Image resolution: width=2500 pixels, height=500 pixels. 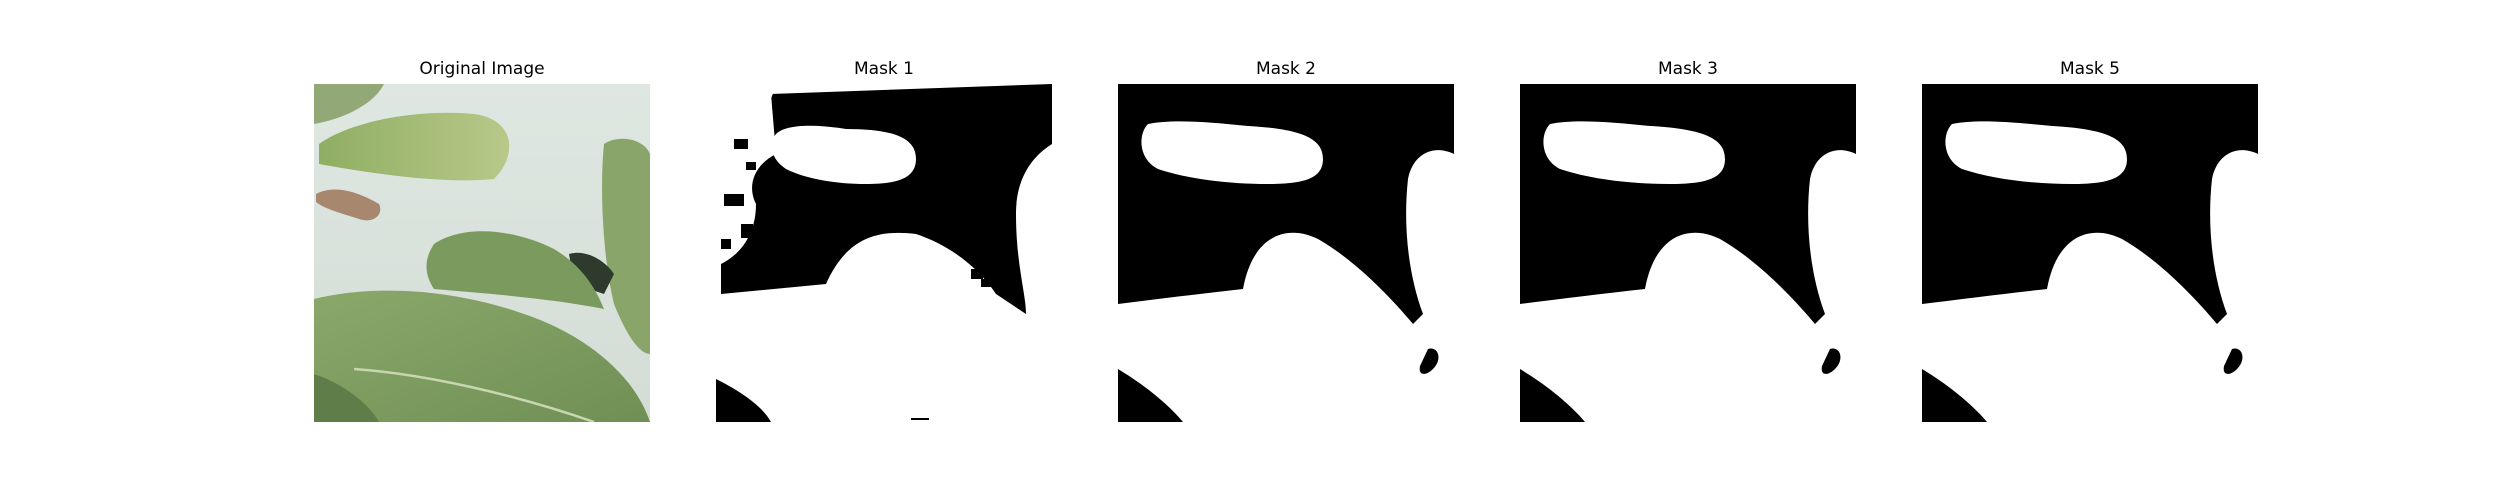 I want to click on panel-title-mask-5: Mask 5, so click(x=2089, y=69).